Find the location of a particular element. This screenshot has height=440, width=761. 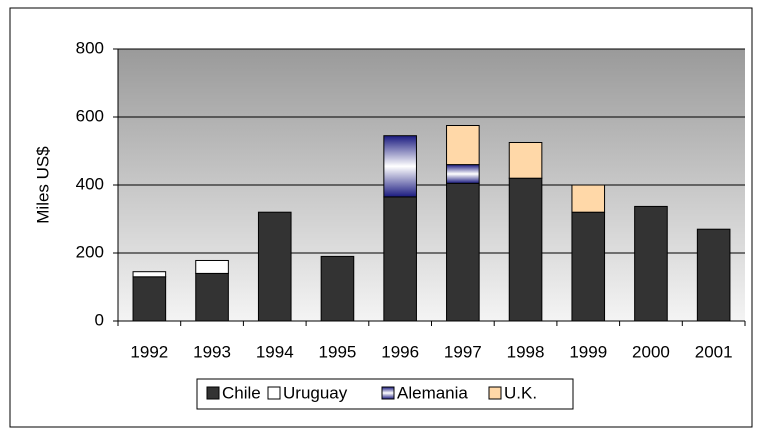

legend-label: Alemania is located at coordinates (432, 392).